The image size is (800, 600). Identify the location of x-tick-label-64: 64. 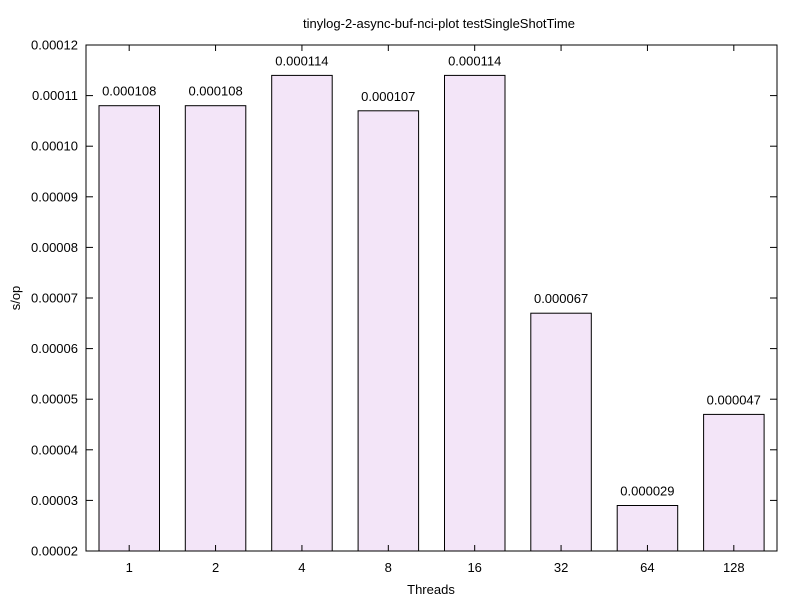
(647, 567).